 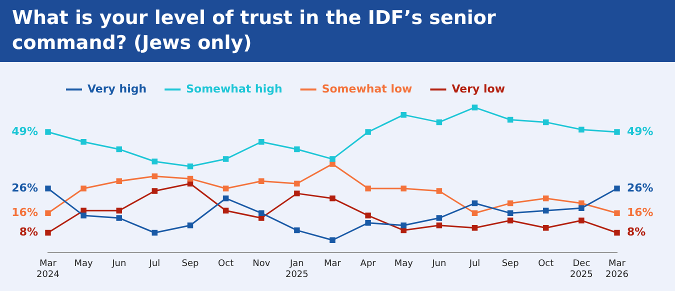 What do you see at coordinates (368, 264) in the screenshot?
I see `x-tick-label: Apr` at bounding box center [368, 264].